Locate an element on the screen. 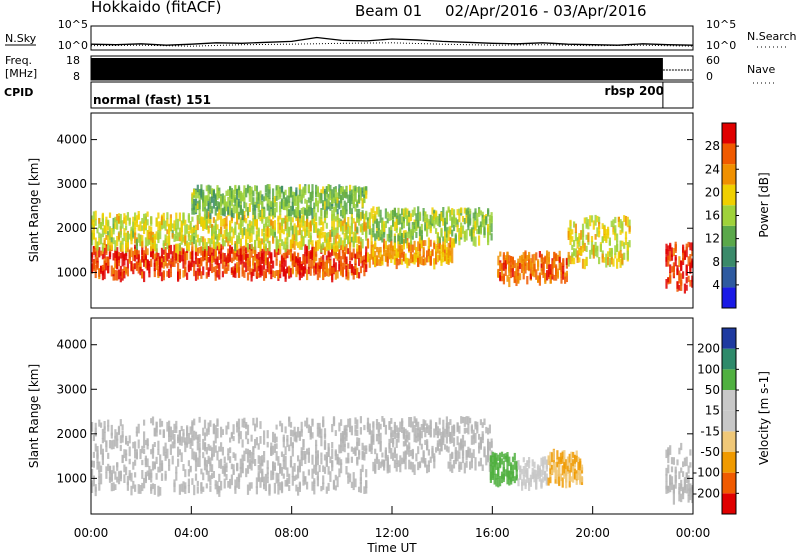 Image resolution: width=800 pixels, height=554 pixels. y-tick-label: 2000 is located at coordinates (71, 228).